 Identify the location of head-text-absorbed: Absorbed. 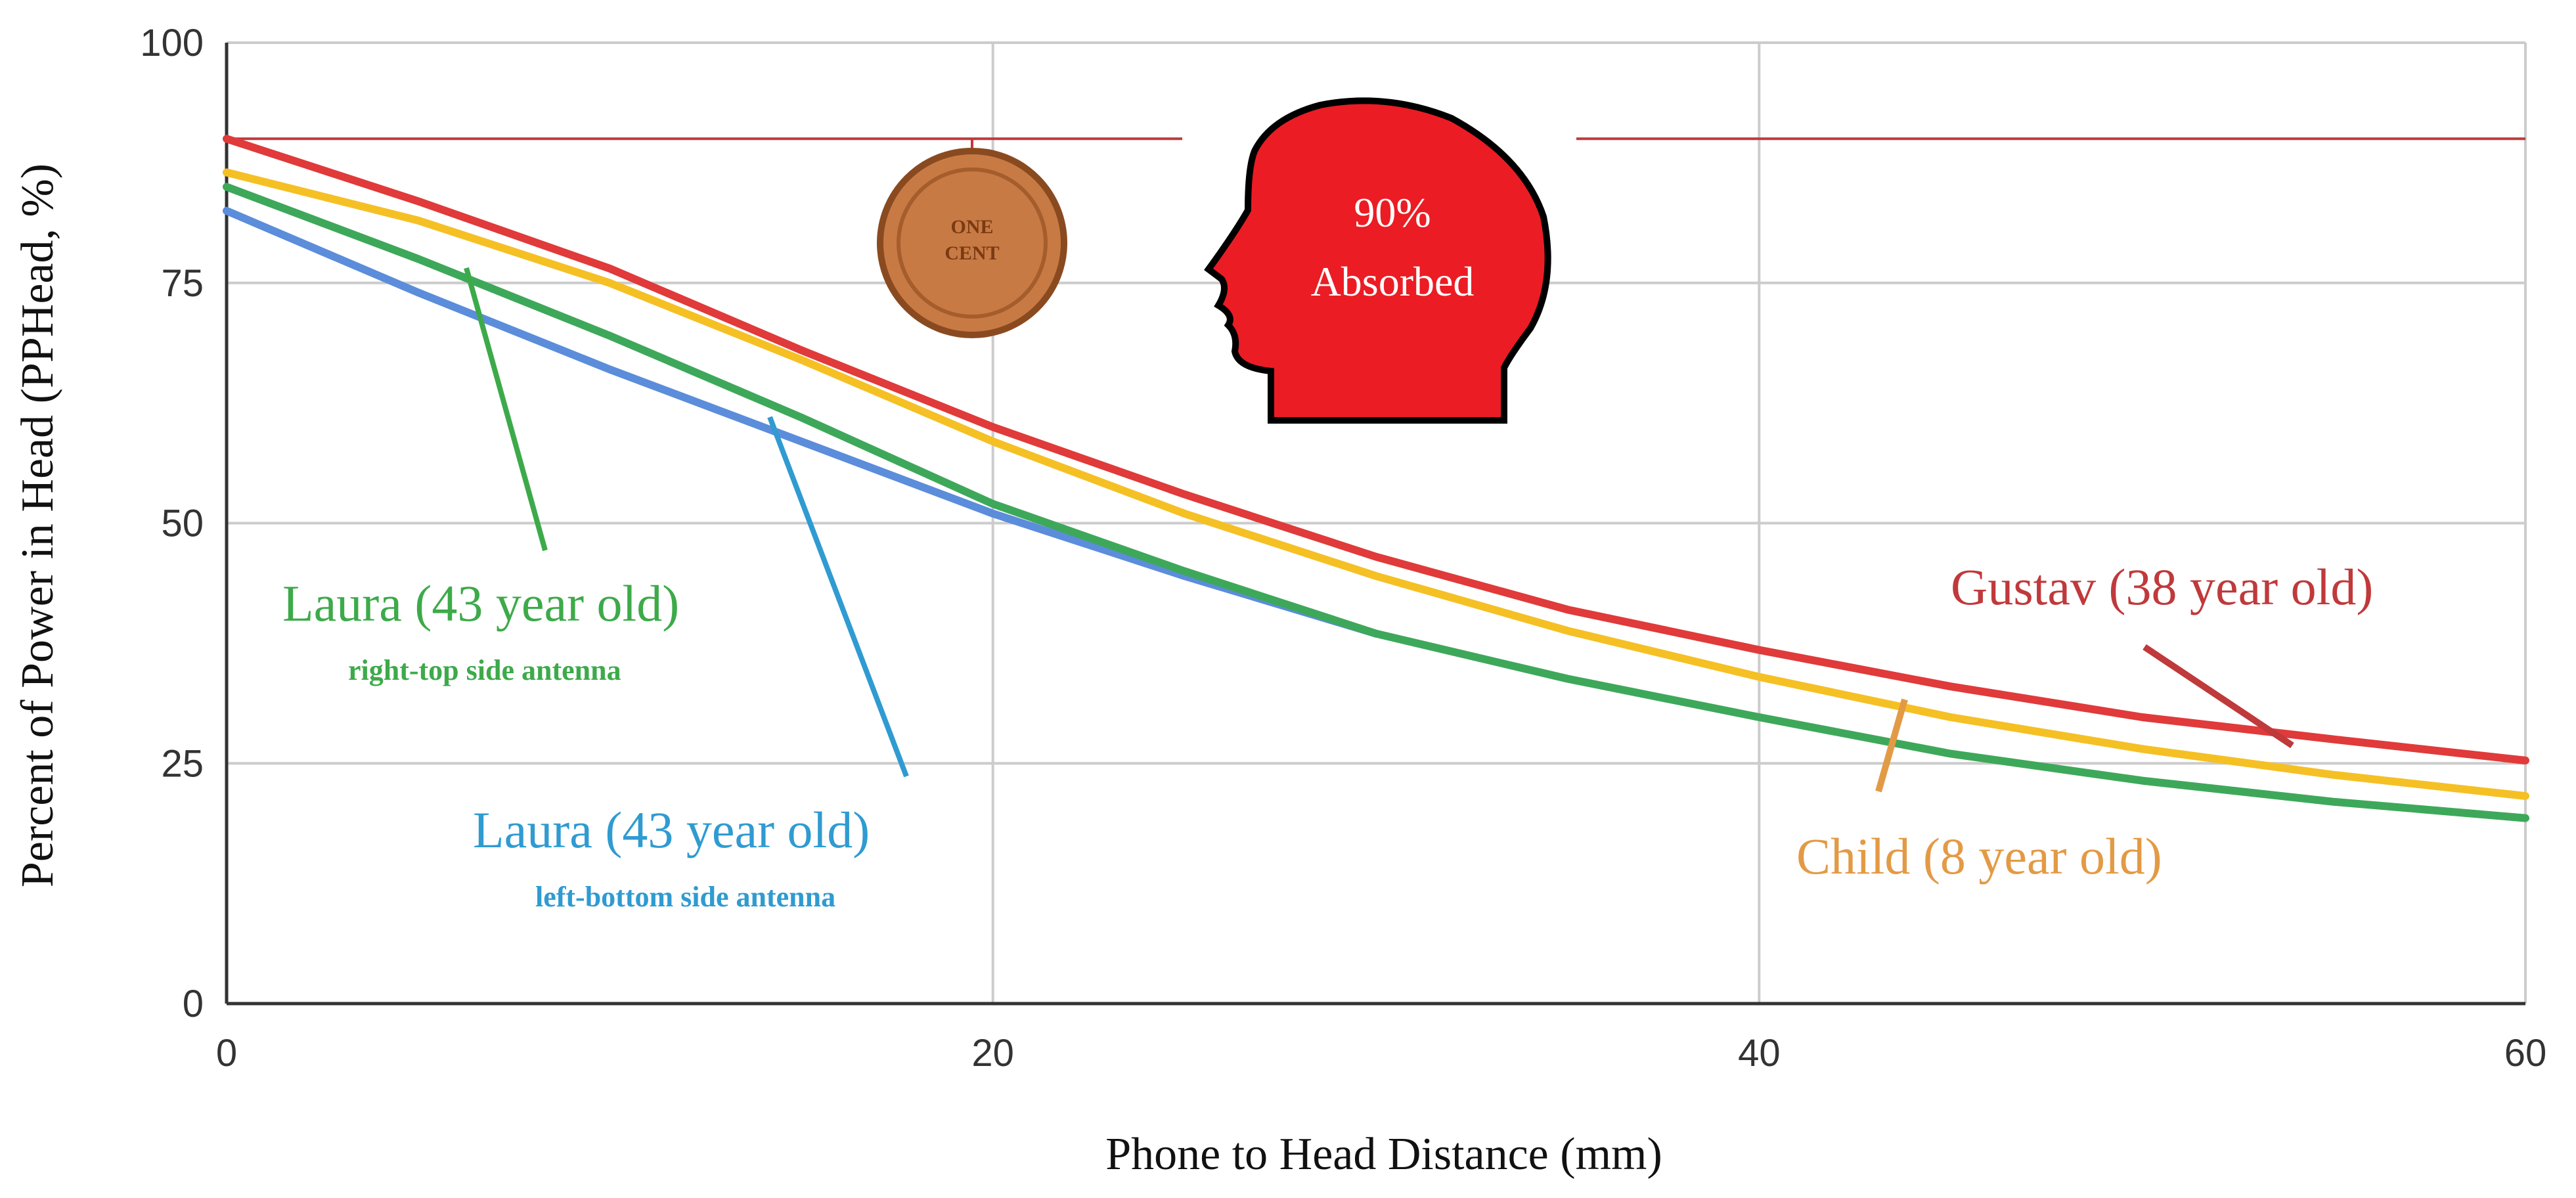
(1393, 281).